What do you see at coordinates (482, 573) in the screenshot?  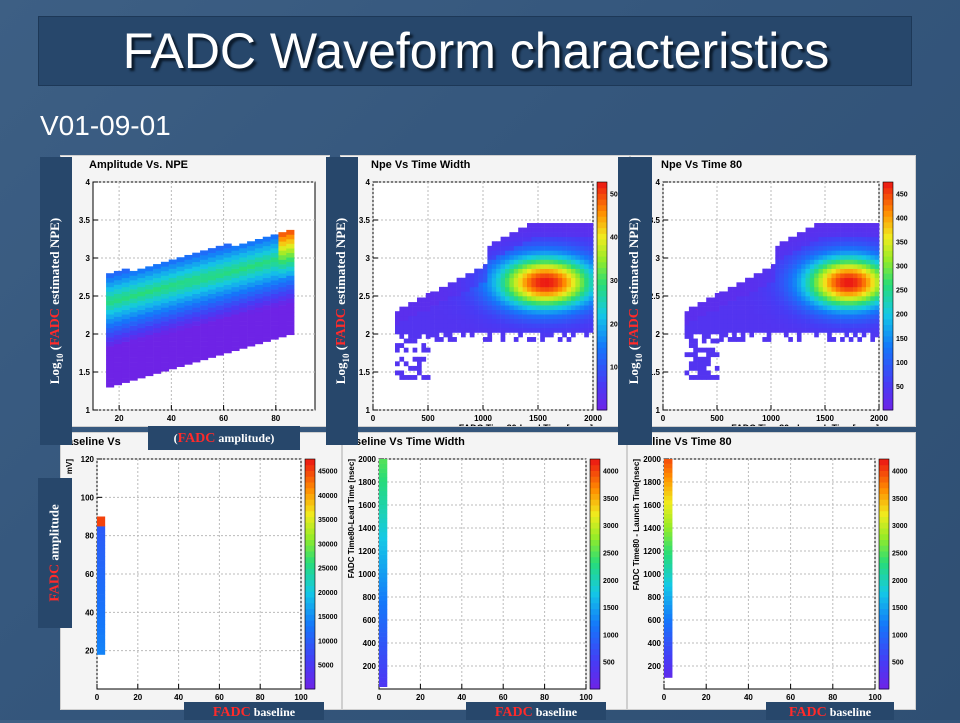 I see `grid-group` at bounding box center [482, 573].